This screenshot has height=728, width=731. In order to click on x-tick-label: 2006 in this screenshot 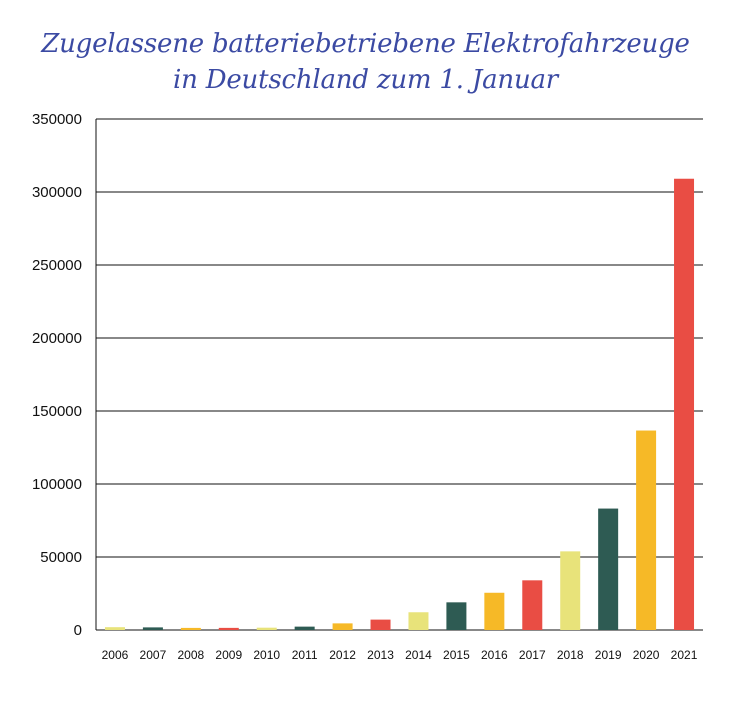, I will do `click(115, 655)`.